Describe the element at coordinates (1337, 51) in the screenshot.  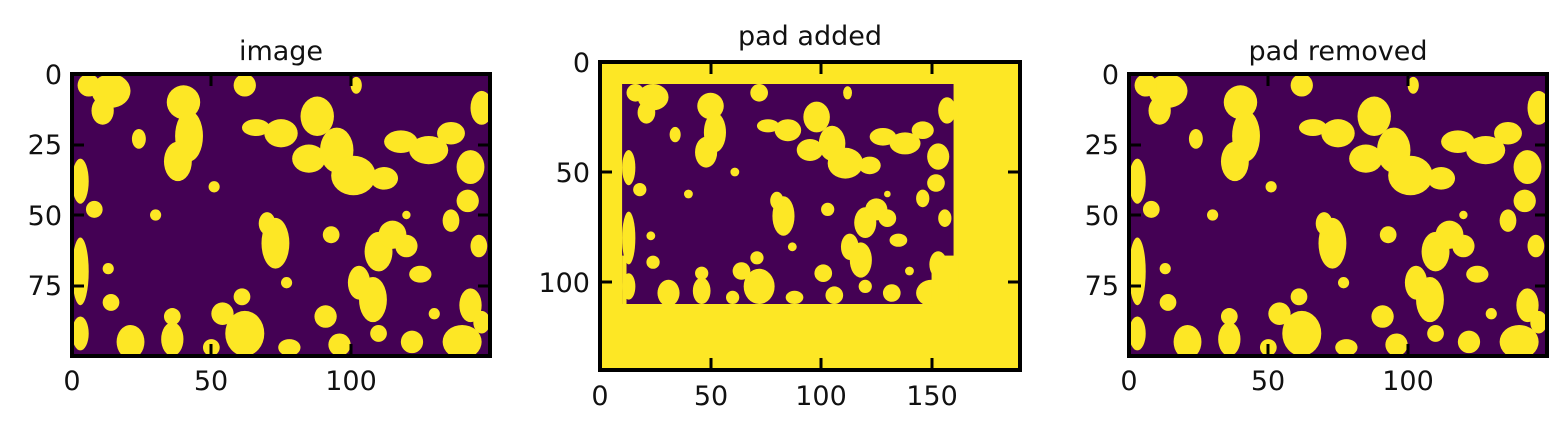
I see `panel-title-pad-removed: pad removed` at that location.